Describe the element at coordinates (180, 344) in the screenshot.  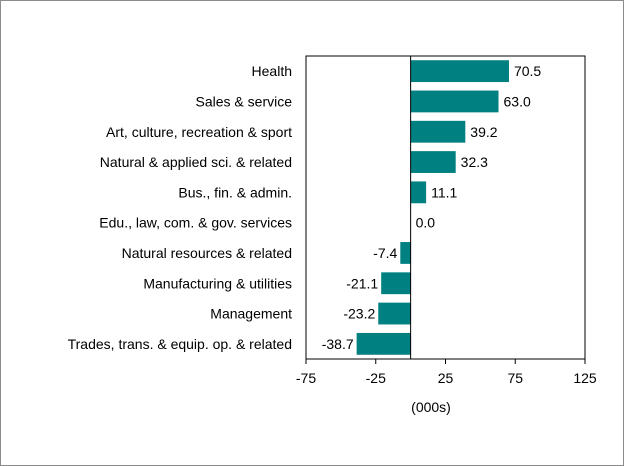
I see `category-label: Trades, trans. & equip. op. & related` at that location.